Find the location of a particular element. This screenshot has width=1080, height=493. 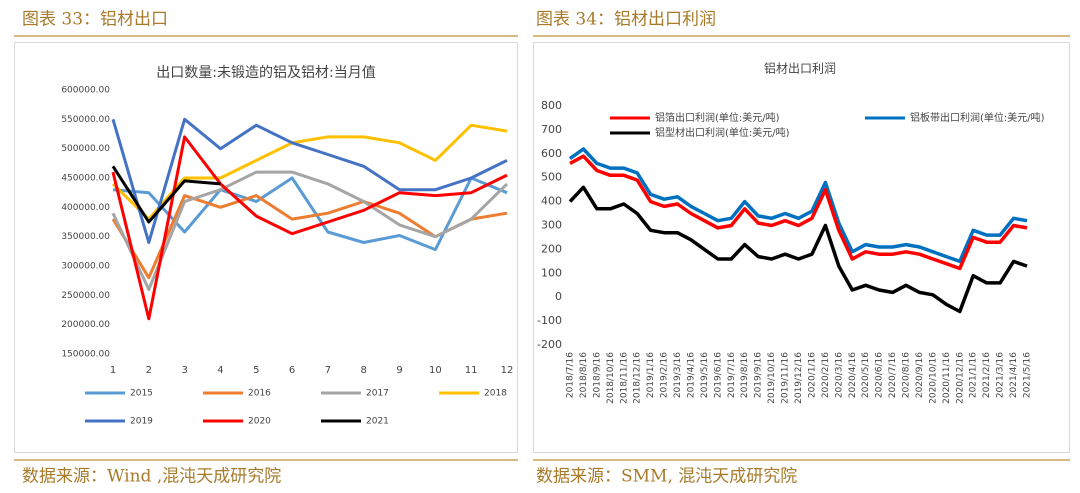

x-tick-label: 12 is located at coordinates (507, 370).